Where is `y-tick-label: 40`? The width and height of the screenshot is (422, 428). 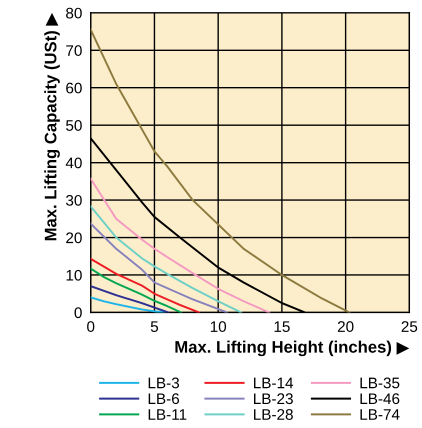
y-tick-label: 40 is located at coordinates (74, 163).